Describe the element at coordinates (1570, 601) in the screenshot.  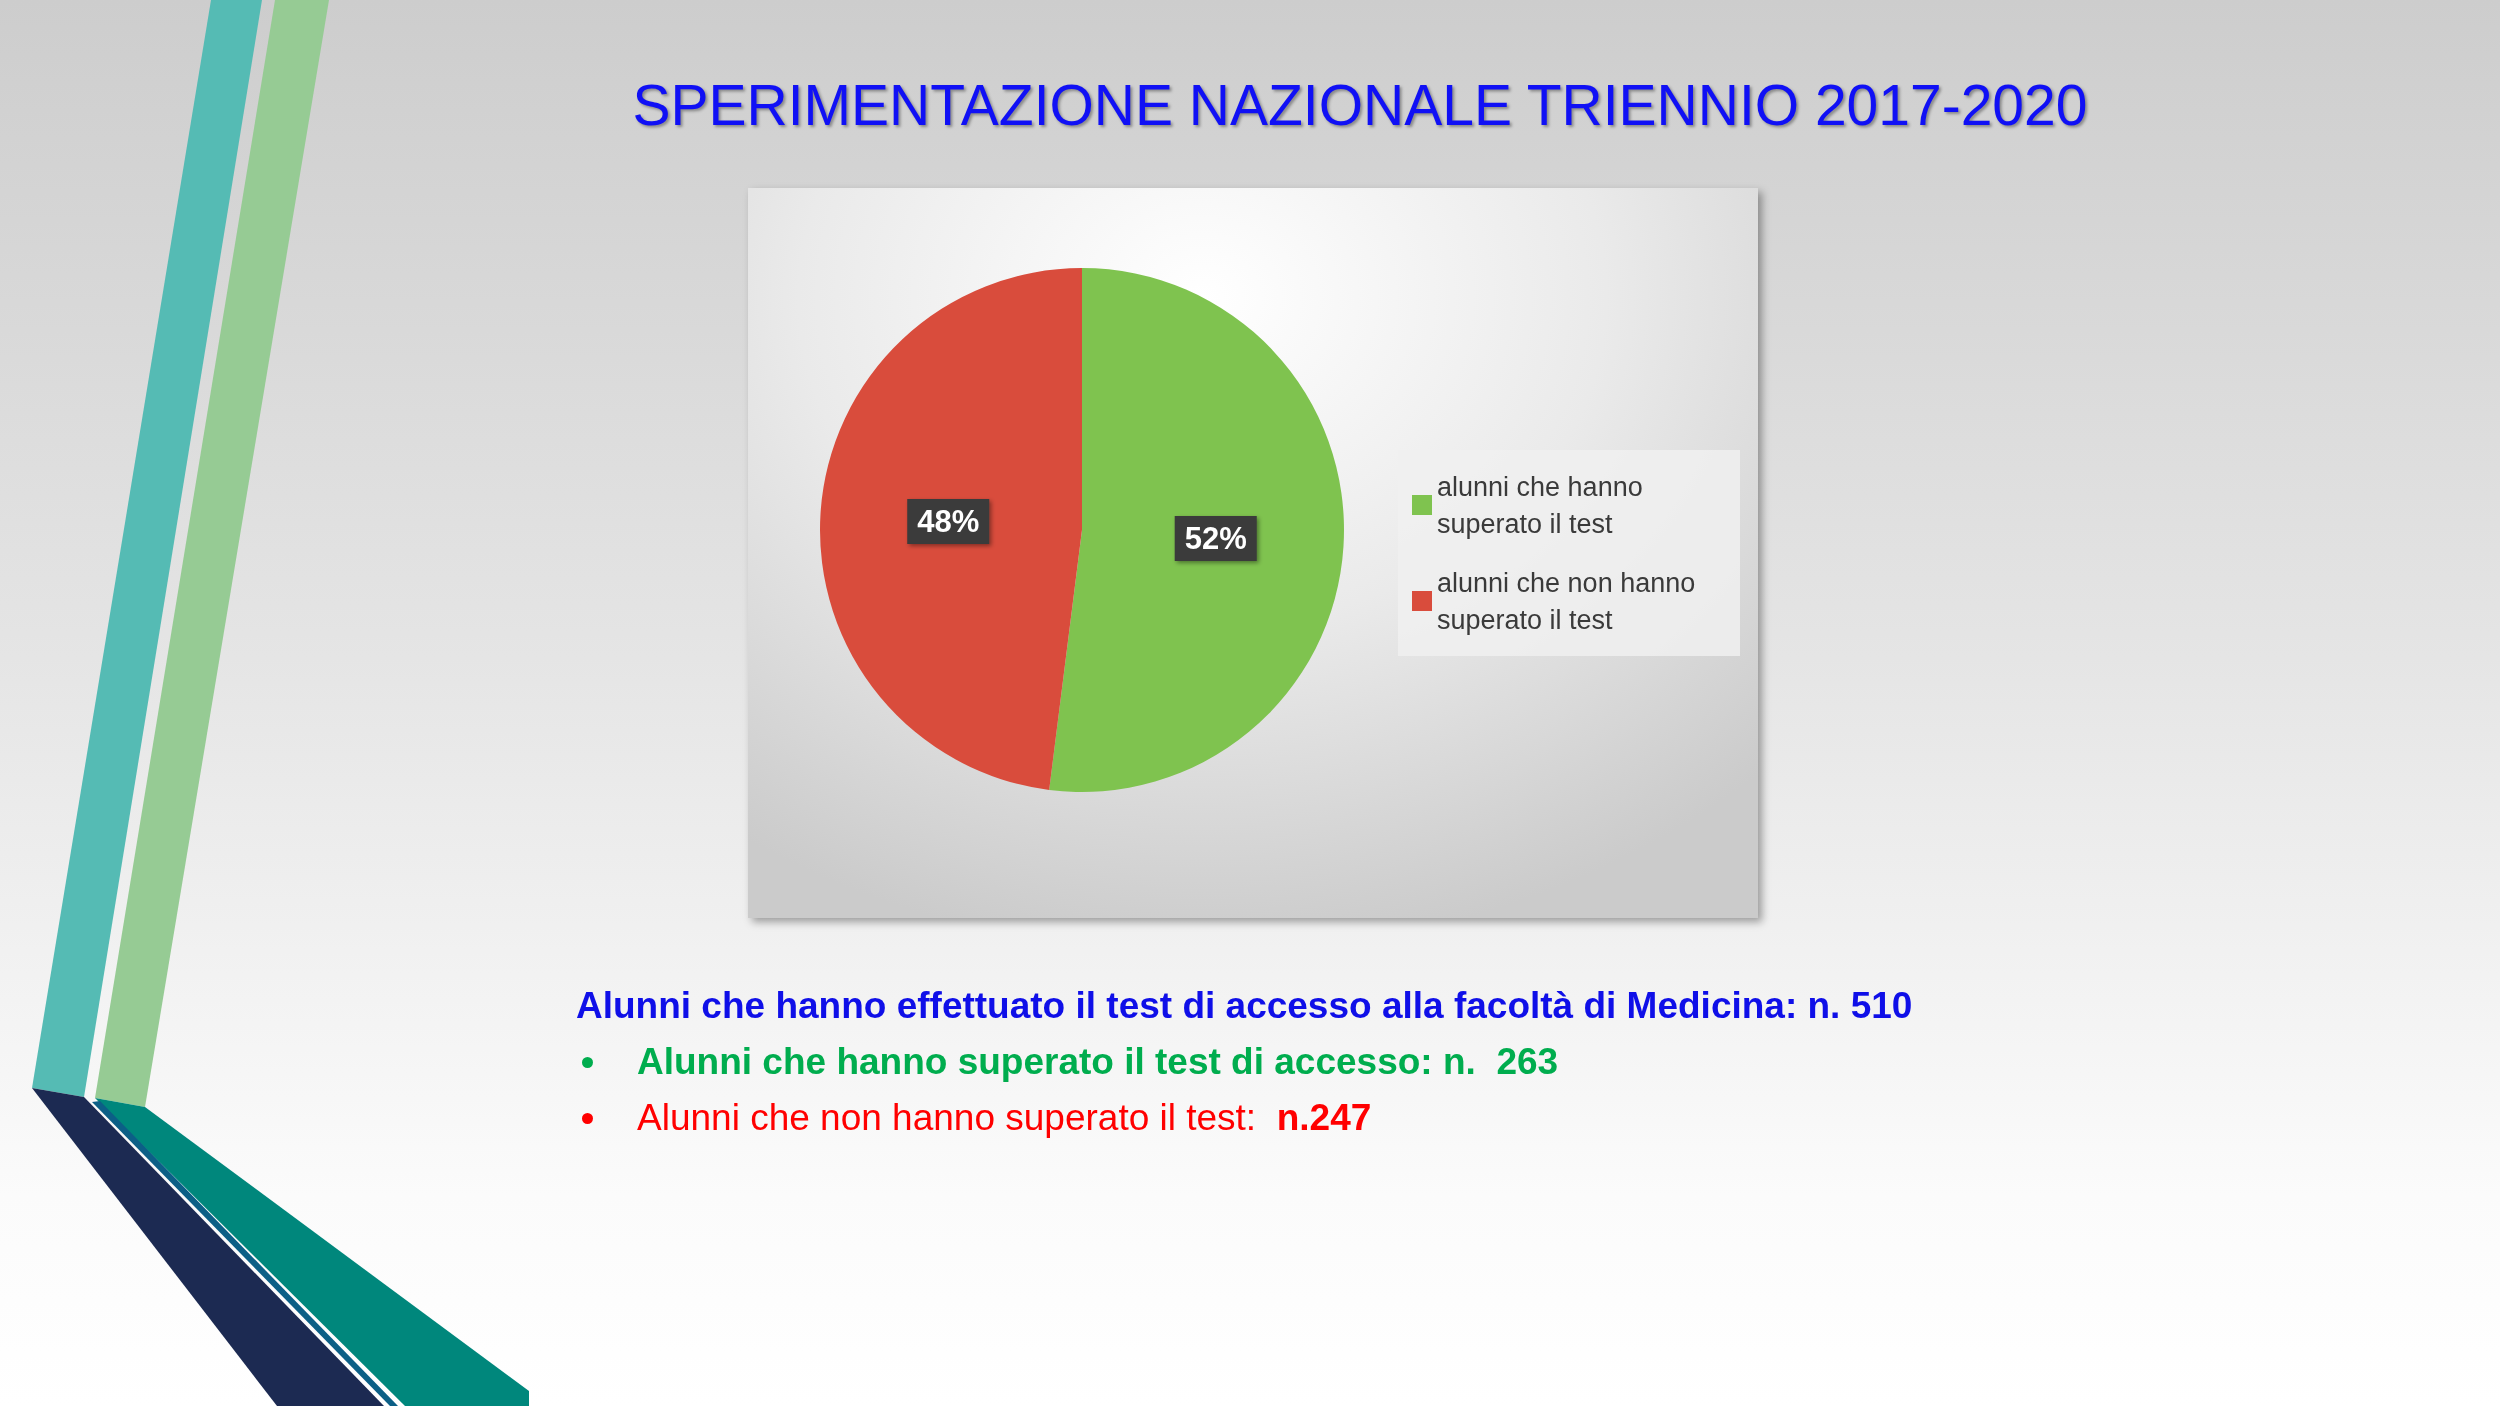
I see `legend-label: alunni che non hanno superato il test` at that location.